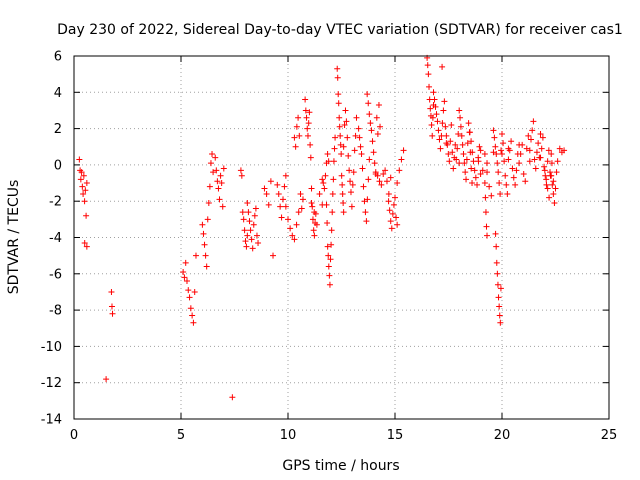 The image size is (640, 480). What do you see at coordinates (58, 129) in the screenshot?
I see `y-tick-label: 2` at bounding box center [58, 129].